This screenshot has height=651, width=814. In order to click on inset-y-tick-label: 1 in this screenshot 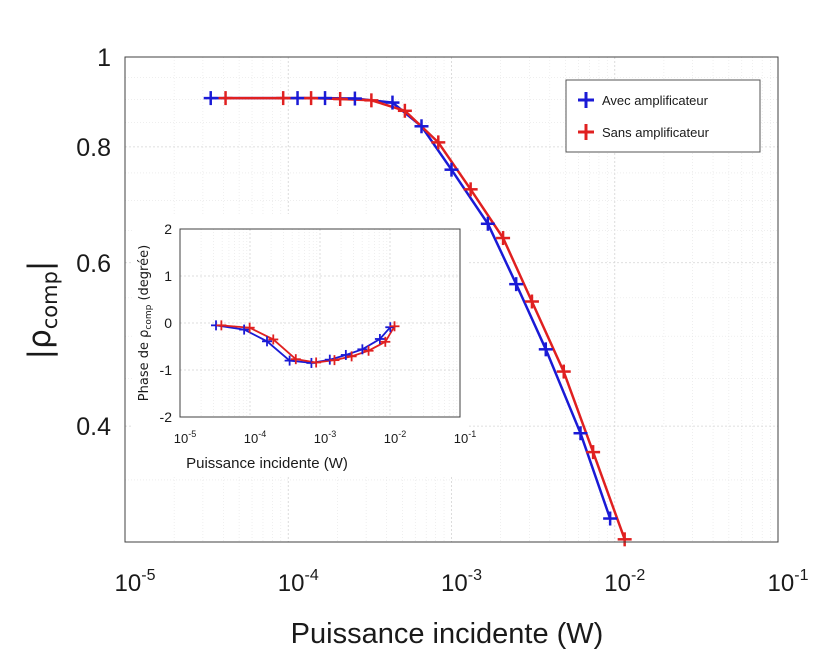, I will do `click(168, 276)`.